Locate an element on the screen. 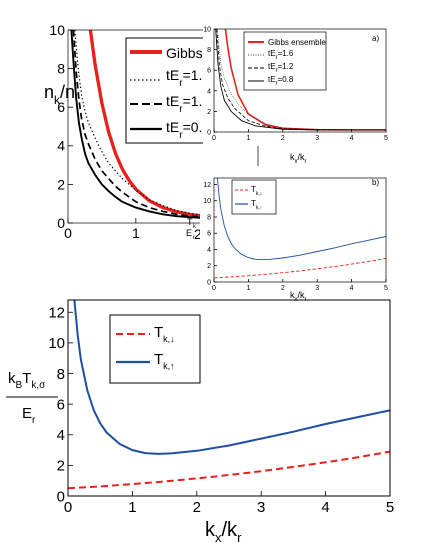 The height and width of the screenshot is (558, 436). tl-series-solid-red-line is located at coordinates (173, 125).